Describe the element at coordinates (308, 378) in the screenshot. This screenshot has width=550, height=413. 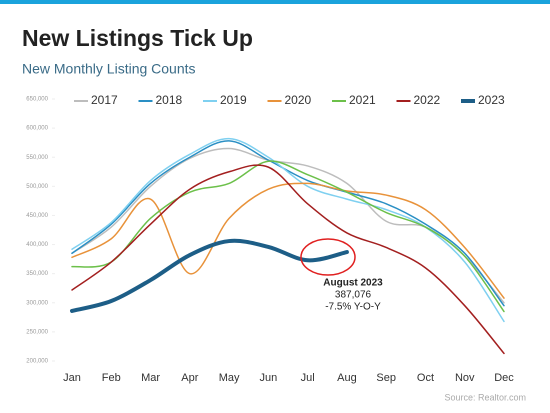
I see `x-tick-label: Jul` at that location.